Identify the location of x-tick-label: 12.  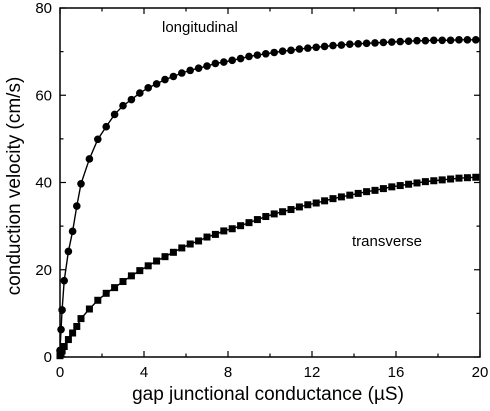
(312, 372).